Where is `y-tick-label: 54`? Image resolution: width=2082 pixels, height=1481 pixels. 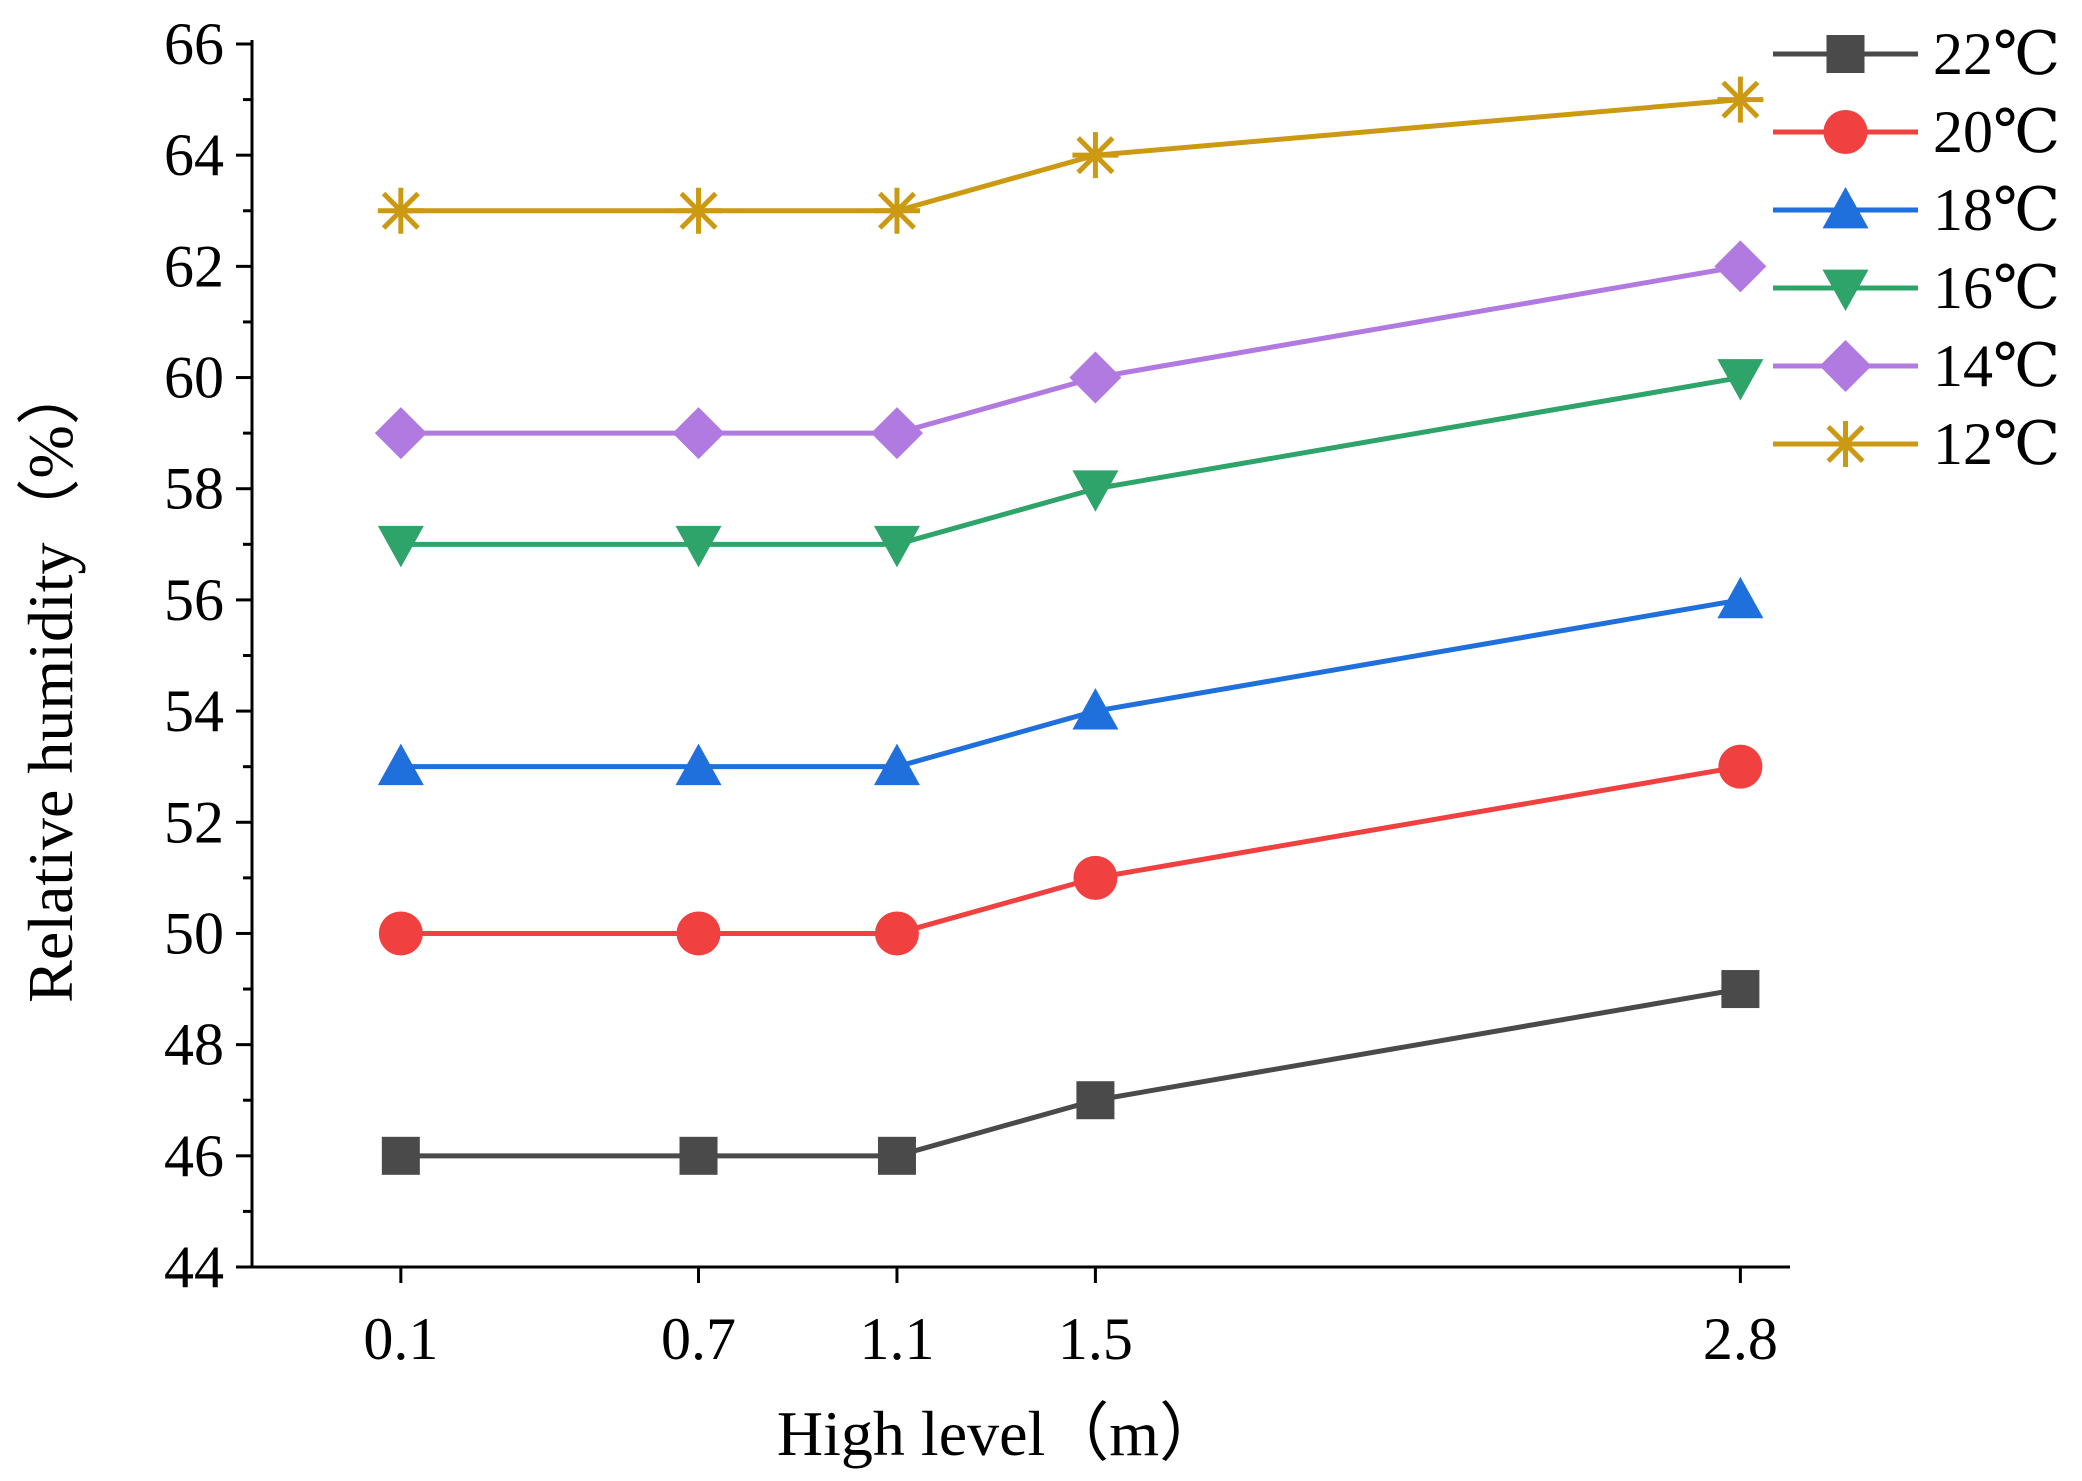
y-tick-label: 54 is located at coordinates (194, 711).